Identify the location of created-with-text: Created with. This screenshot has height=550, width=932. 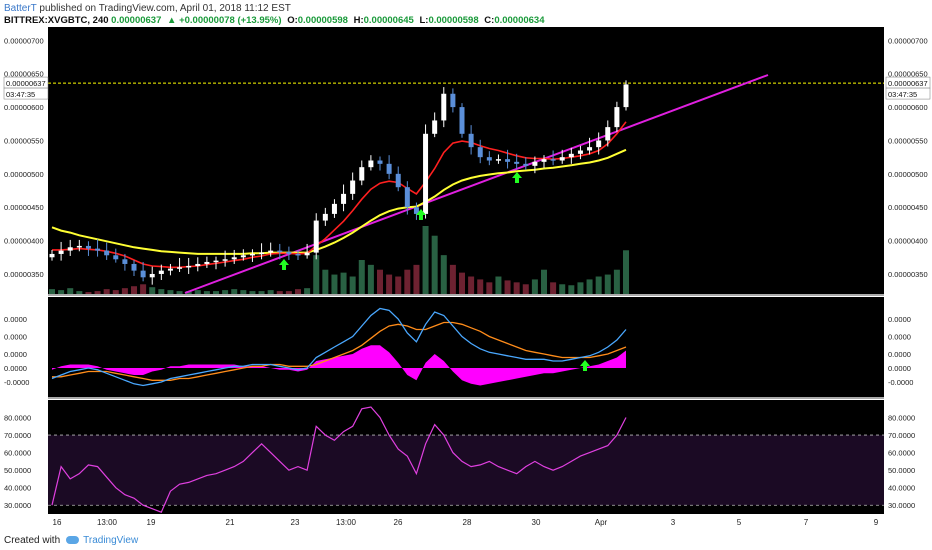
(32, 540).